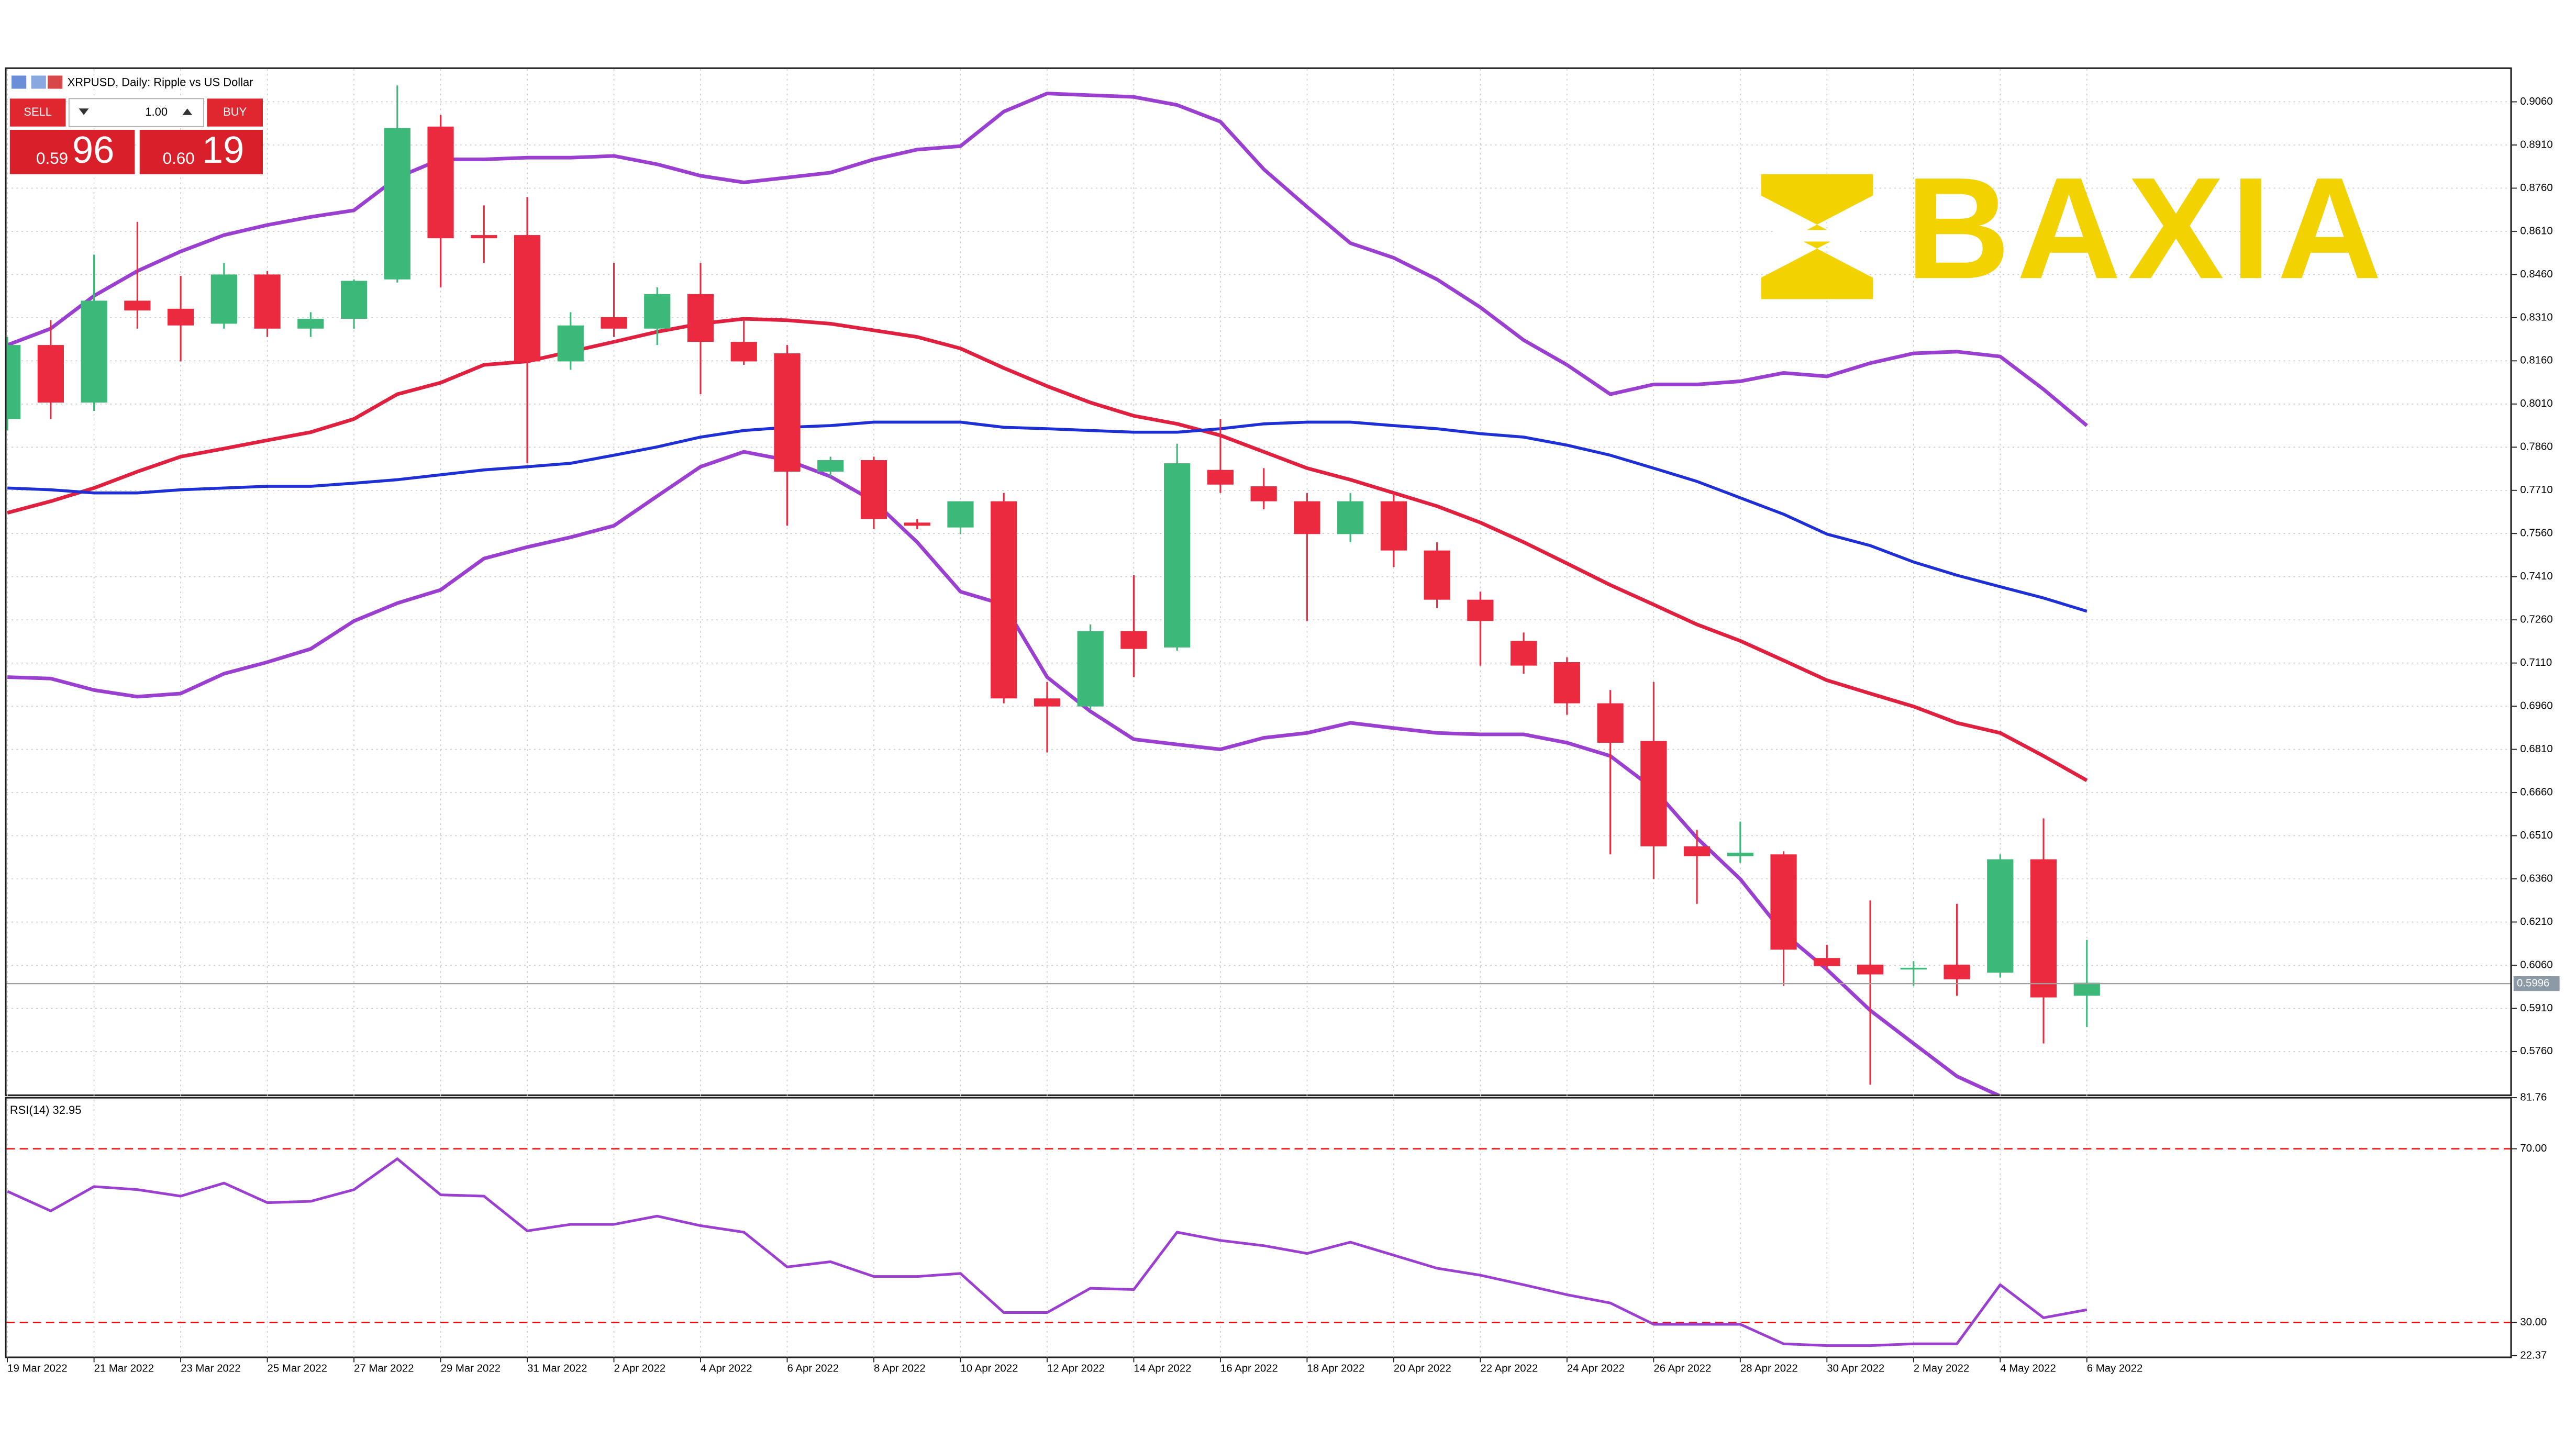 The image size is (2576, 1451). I want to click on y-tick-label: 0.6360, so click(2536, 879).